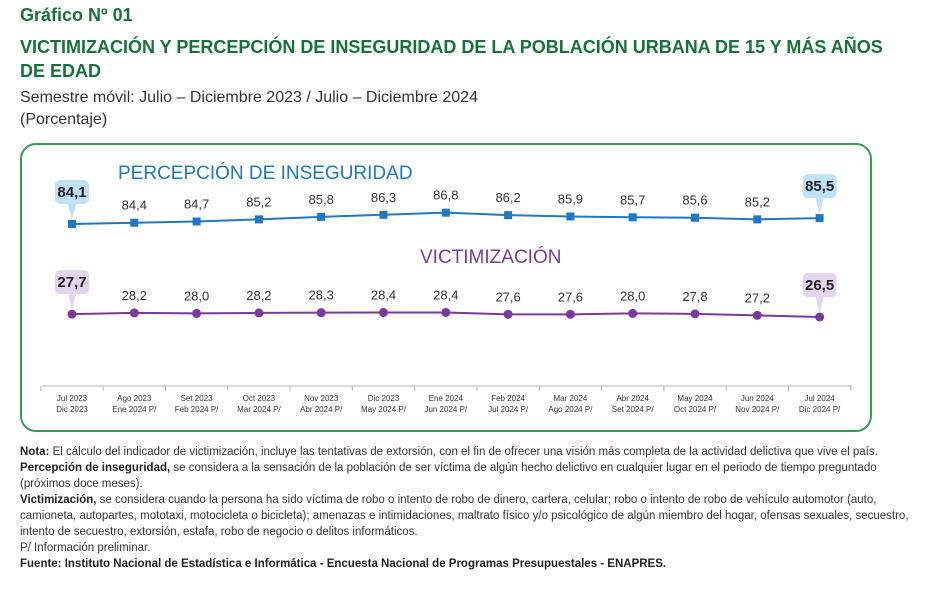 The width and height of the screenshot is (927, 598). What do you see at coordinates (197, 398) in the screenshot?
I see `x-tick-label: Set 2023` at bounding box center [197, 398].